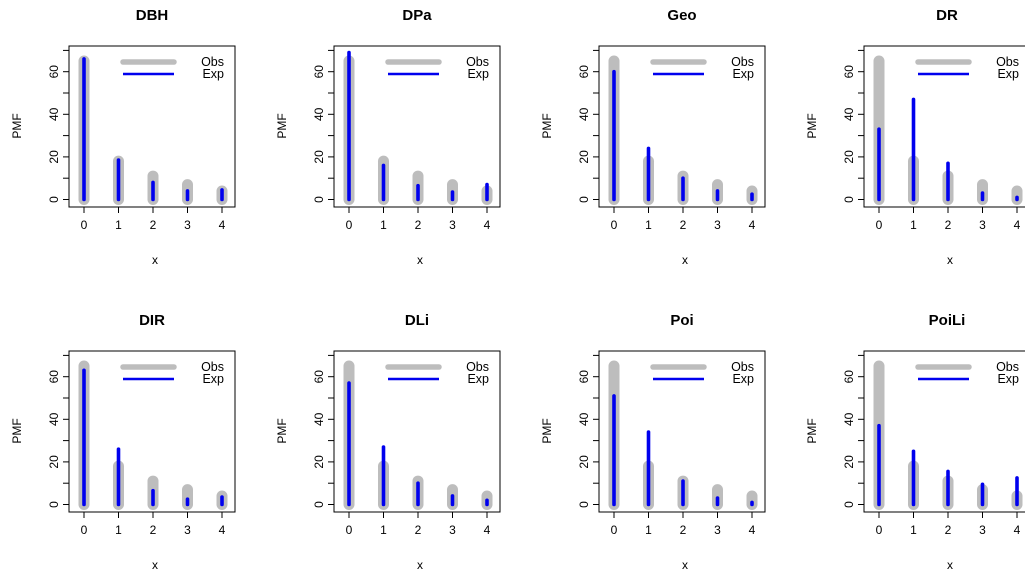 The image size is (1025, 572). I want to click on panel-title: Geo, so click(681, 15).